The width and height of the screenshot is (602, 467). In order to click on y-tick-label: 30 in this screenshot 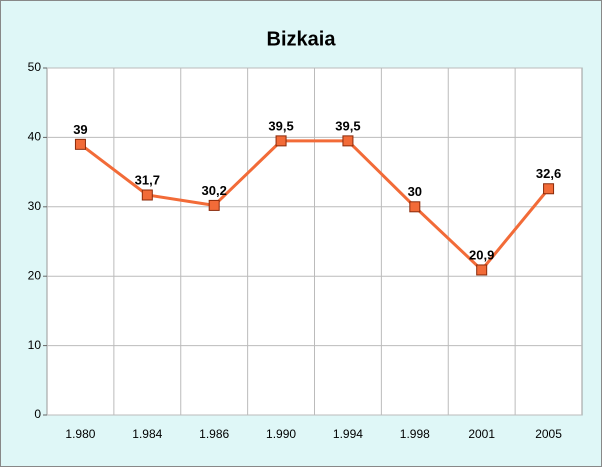, I will do `click(35, 206)`.